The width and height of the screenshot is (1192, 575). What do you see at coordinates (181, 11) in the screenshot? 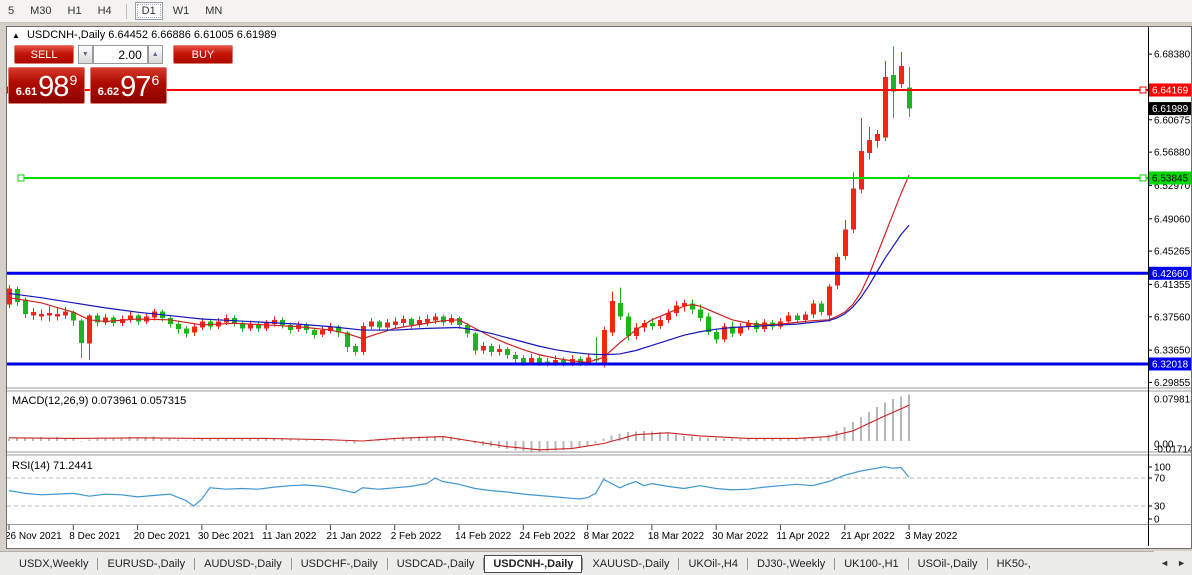
I see `timeframe-button-w1: W1` at bounding box center [181, 11].